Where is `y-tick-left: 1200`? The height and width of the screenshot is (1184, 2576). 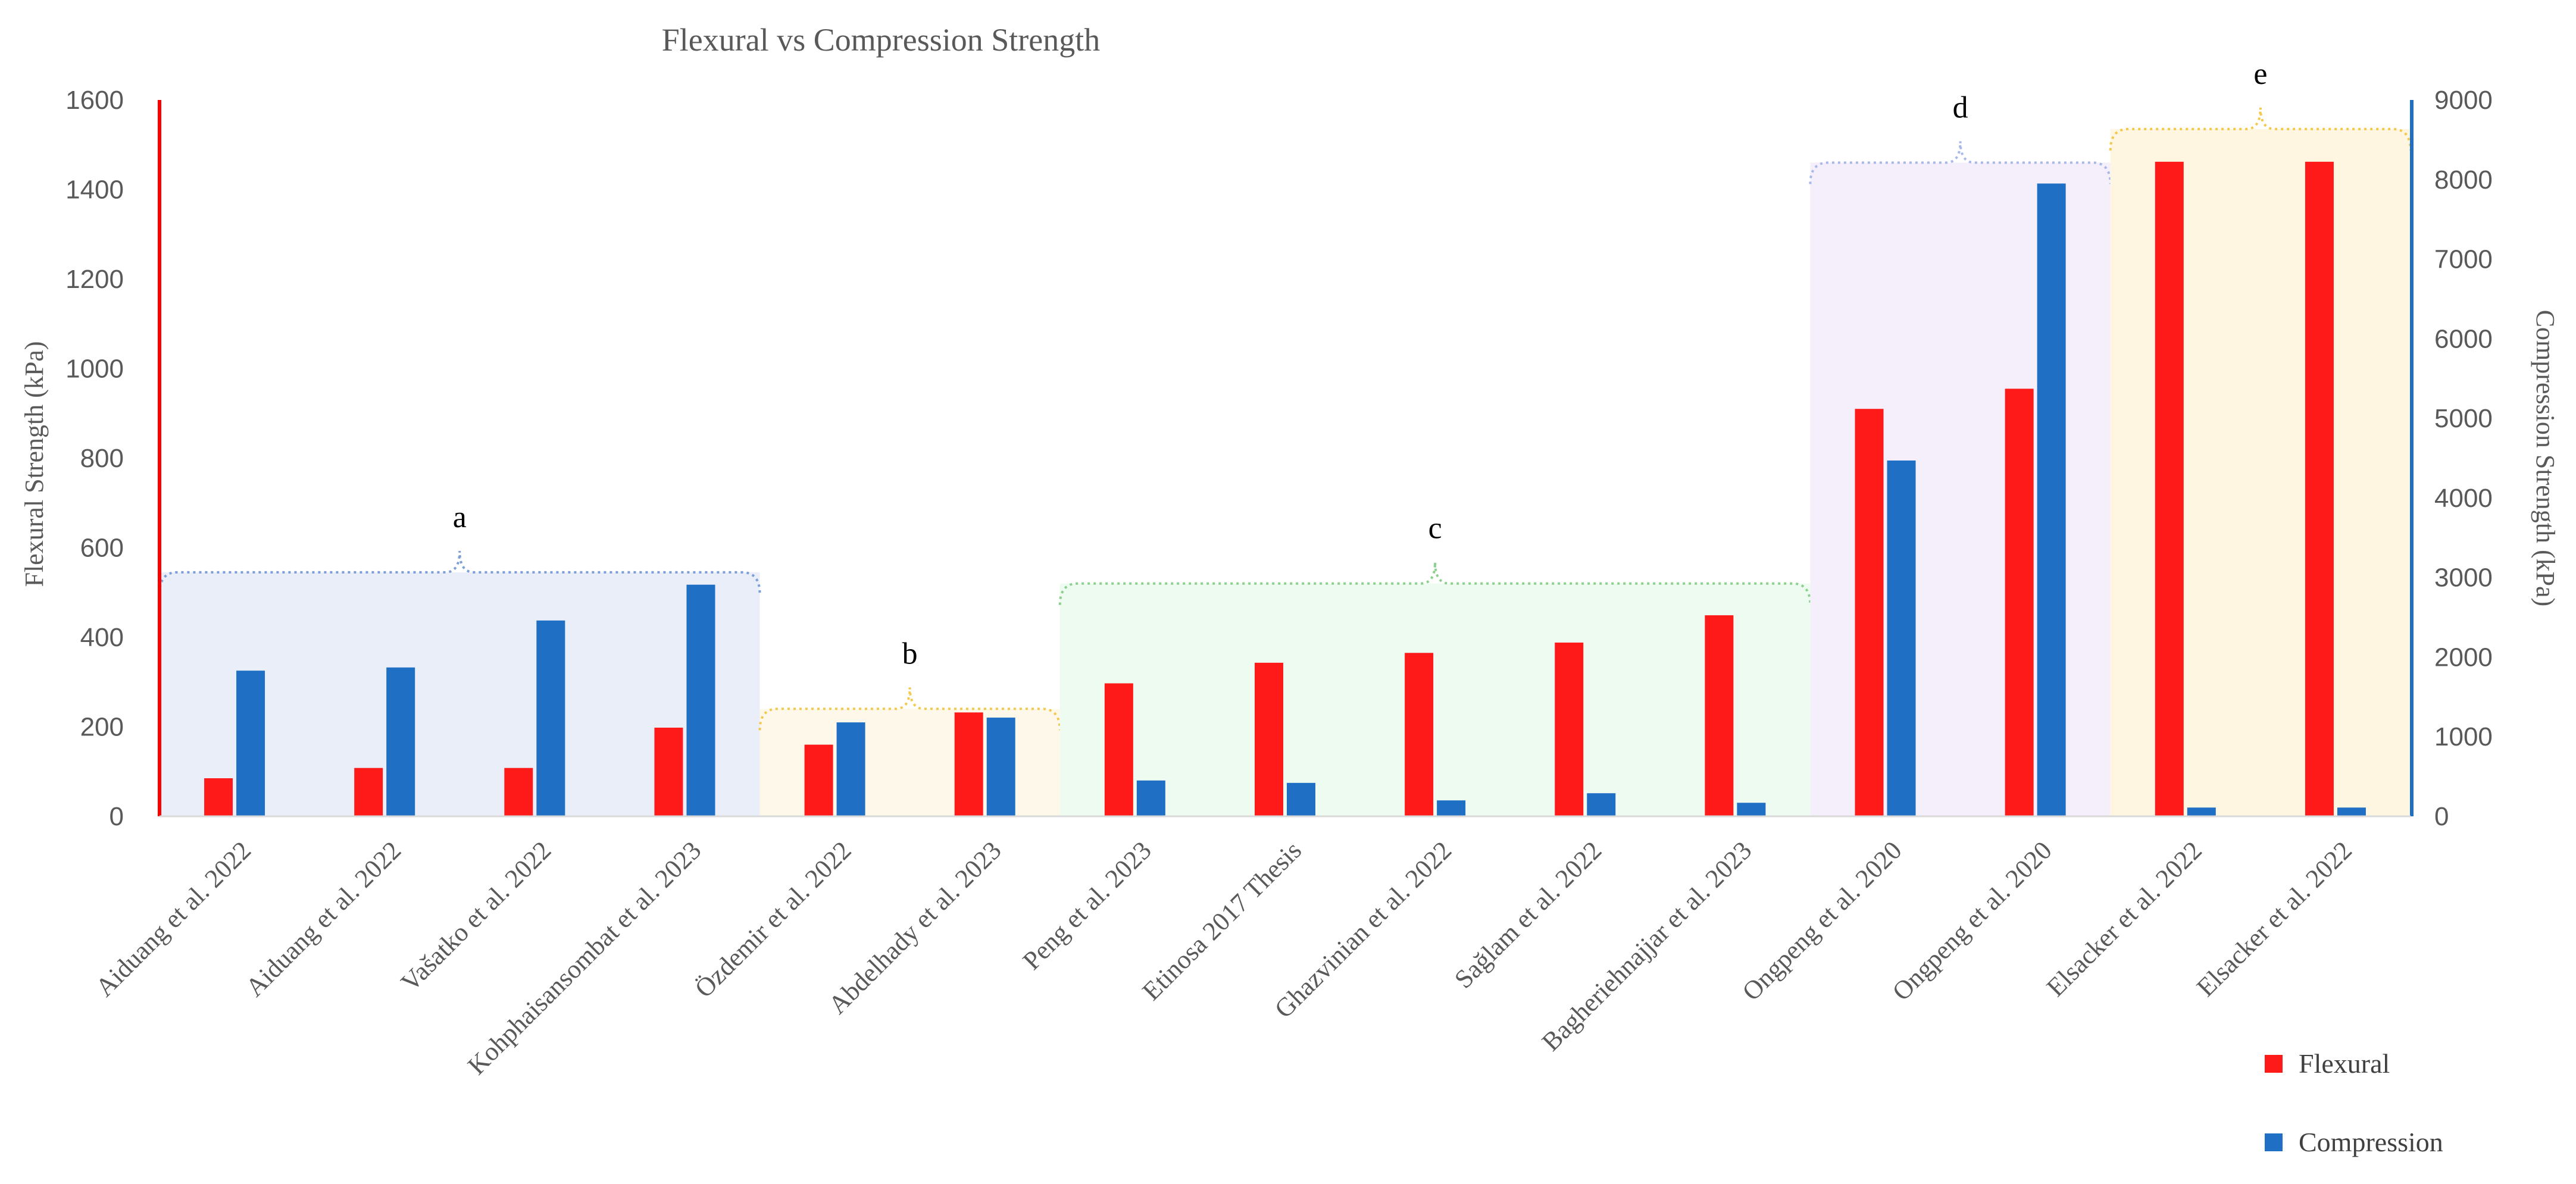 y-tick-left: 1200 is located at coordinates (94, 279).